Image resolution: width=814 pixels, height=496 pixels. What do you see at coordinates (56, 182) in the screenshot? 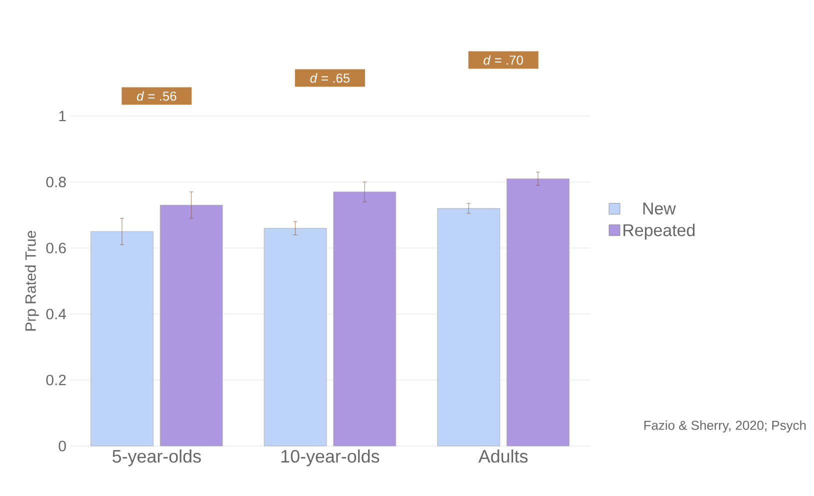
I see `y-tick-label: 0.8` at bounding box center [56, 182].